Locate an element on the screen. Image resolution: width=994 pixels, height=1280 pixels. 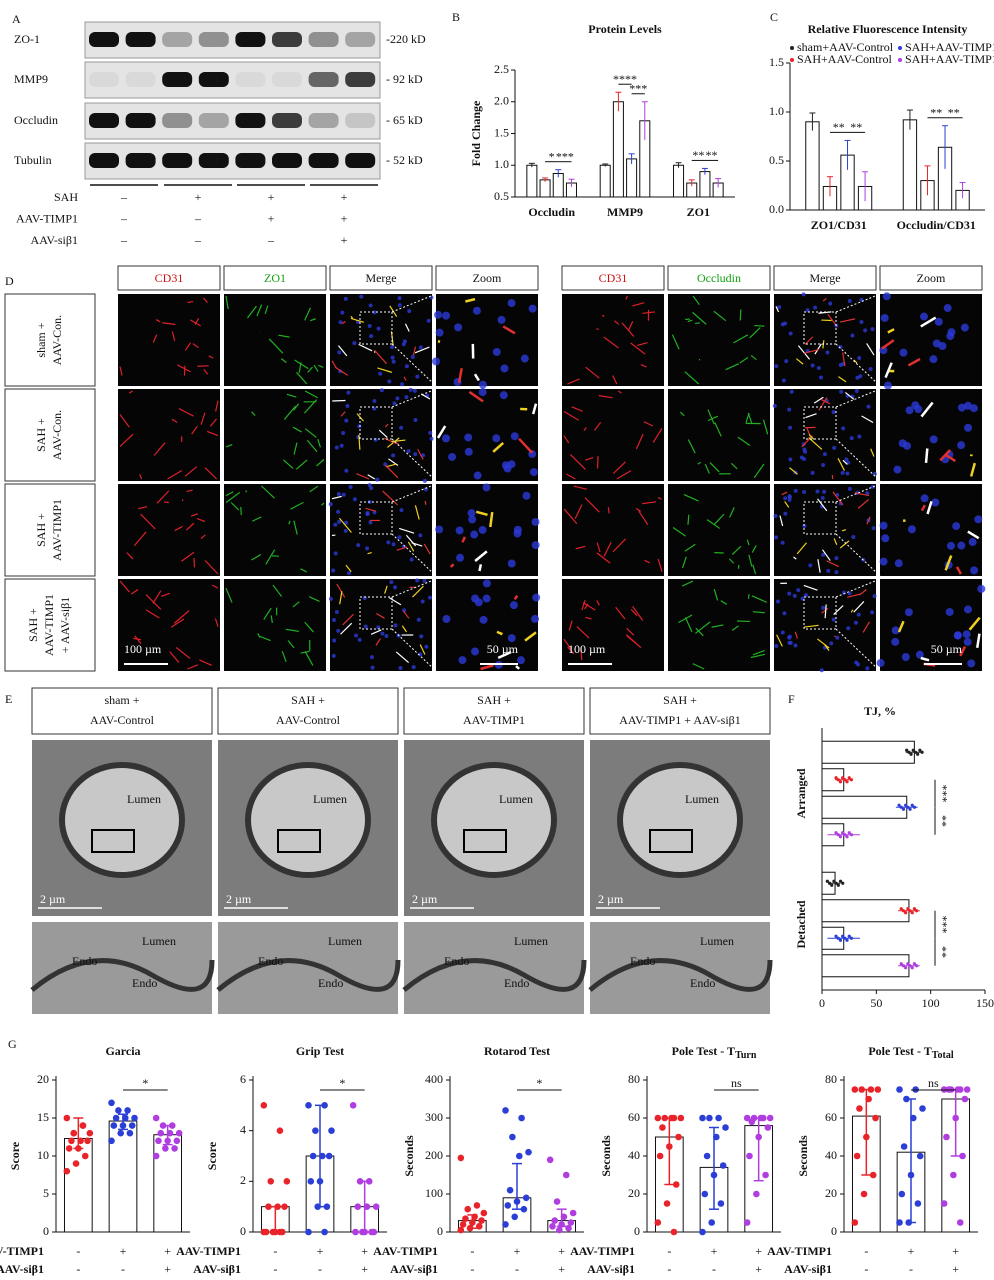
blot-band is located at coordinates (250, 120).